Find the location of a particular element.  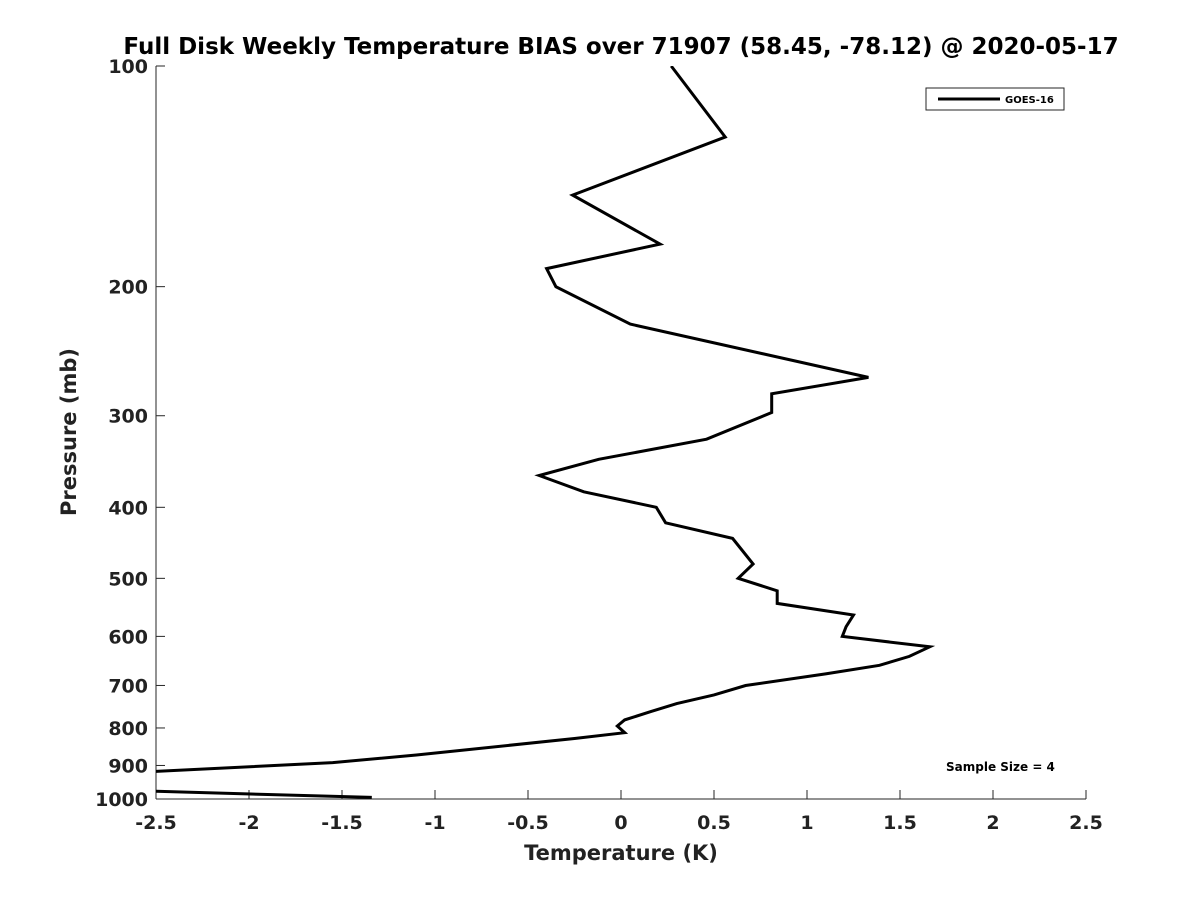

y-tick-label: 1000 is located at coordinates (121, 800).